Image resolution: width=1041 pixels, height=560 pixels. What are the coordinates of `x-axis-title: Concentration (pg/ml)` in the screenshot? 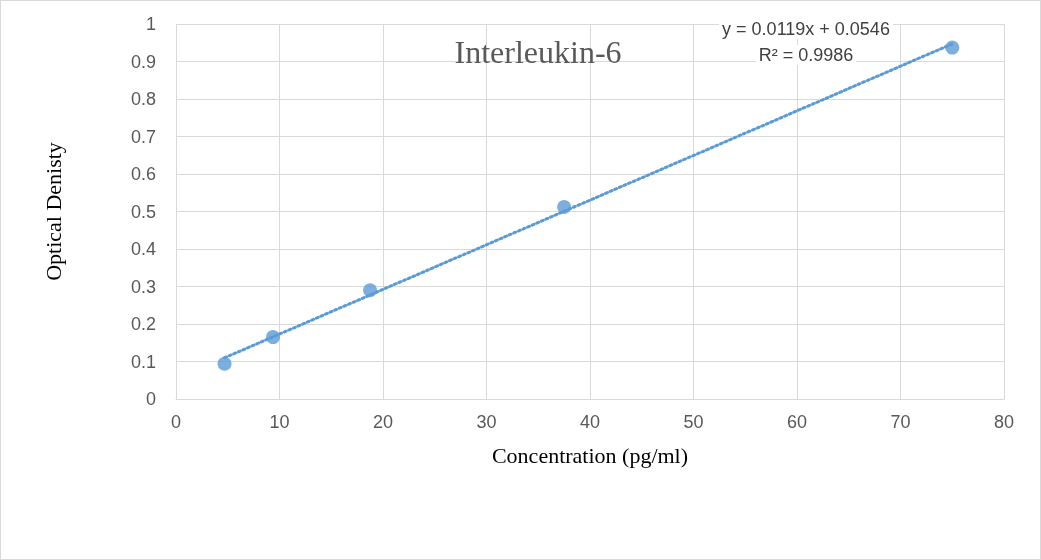 It's located at (590, 455).